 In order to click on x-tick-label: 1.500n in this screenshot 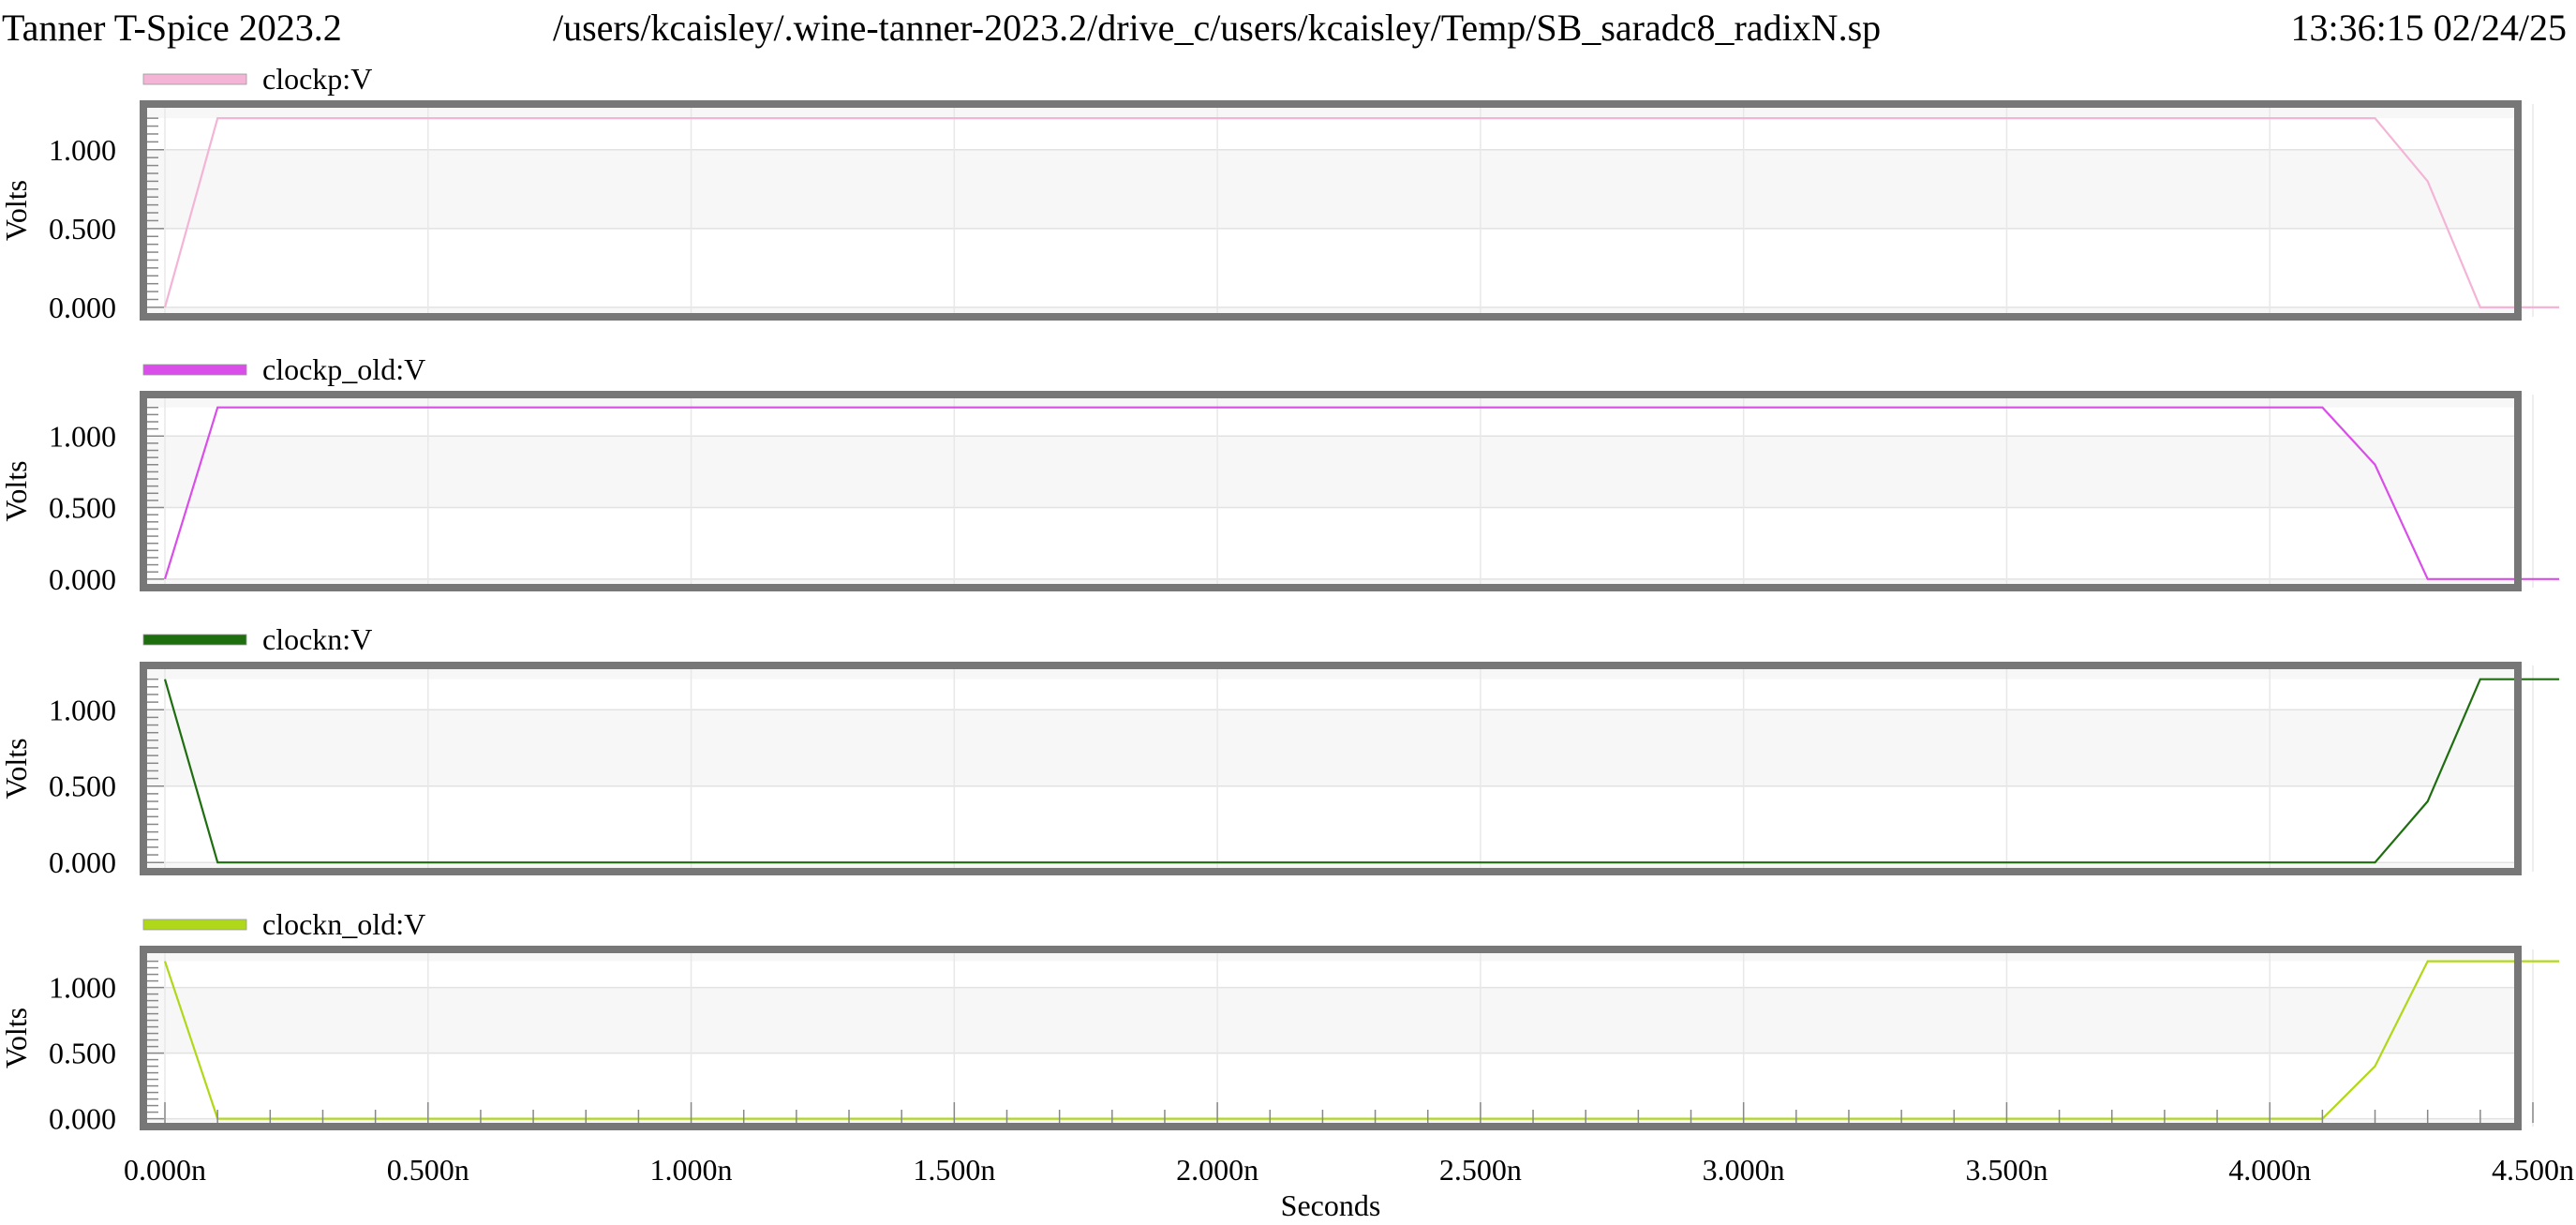, I will do `click(954, 1170)`.